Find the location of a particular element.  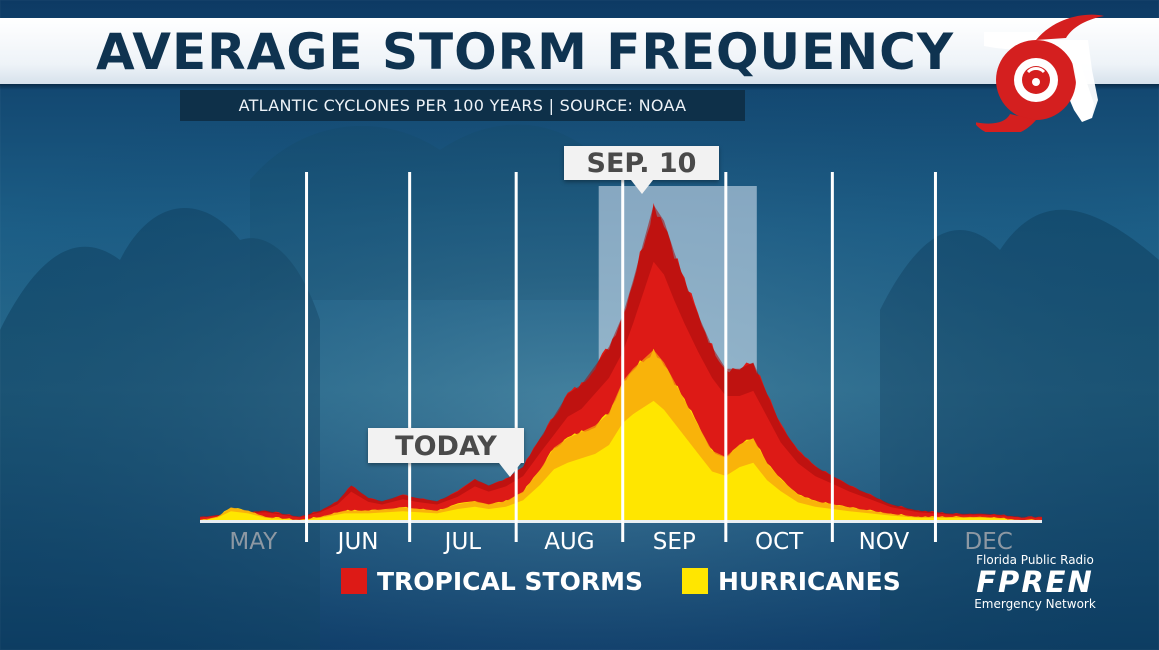

fpren-tagline-bottom: Emergency Network is located at coordinates (1035, 604).